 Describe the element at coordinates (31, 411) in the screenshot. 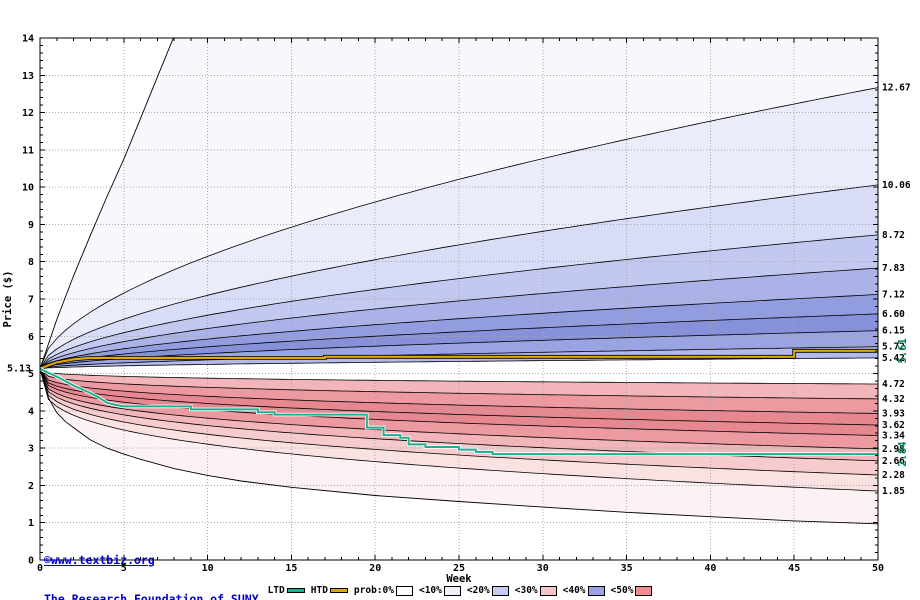

I see `y-tick-label: 4` at that location.